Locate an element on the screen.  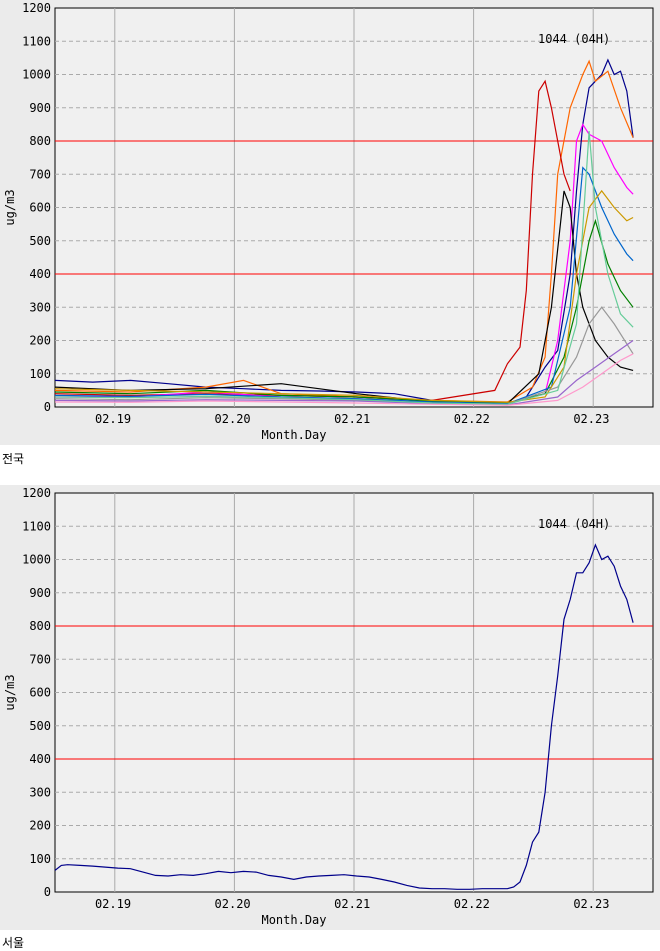
chart-caption-national: 전국 is located at coordinates (13, 459).